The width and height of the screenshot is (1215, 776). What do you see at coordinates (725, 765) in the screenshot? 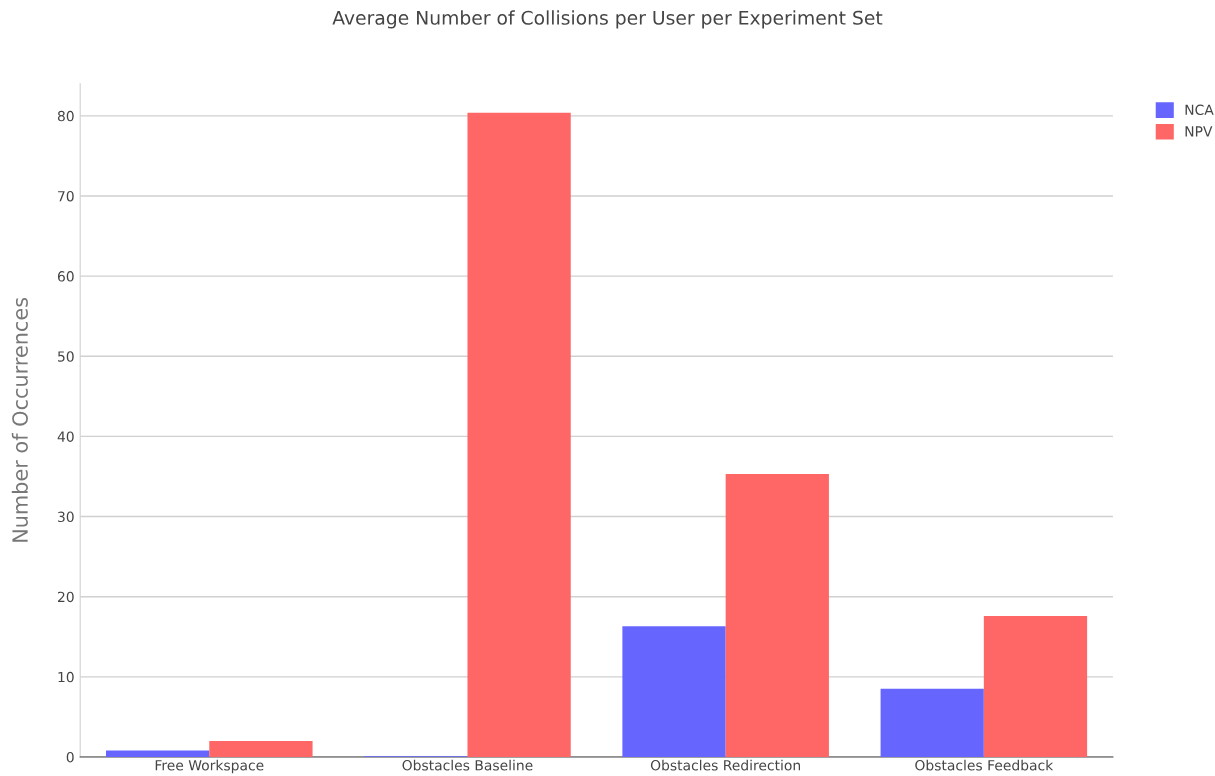
I see `x-tick-label: Obstacles Redirection` at bounding box center [725, 765].